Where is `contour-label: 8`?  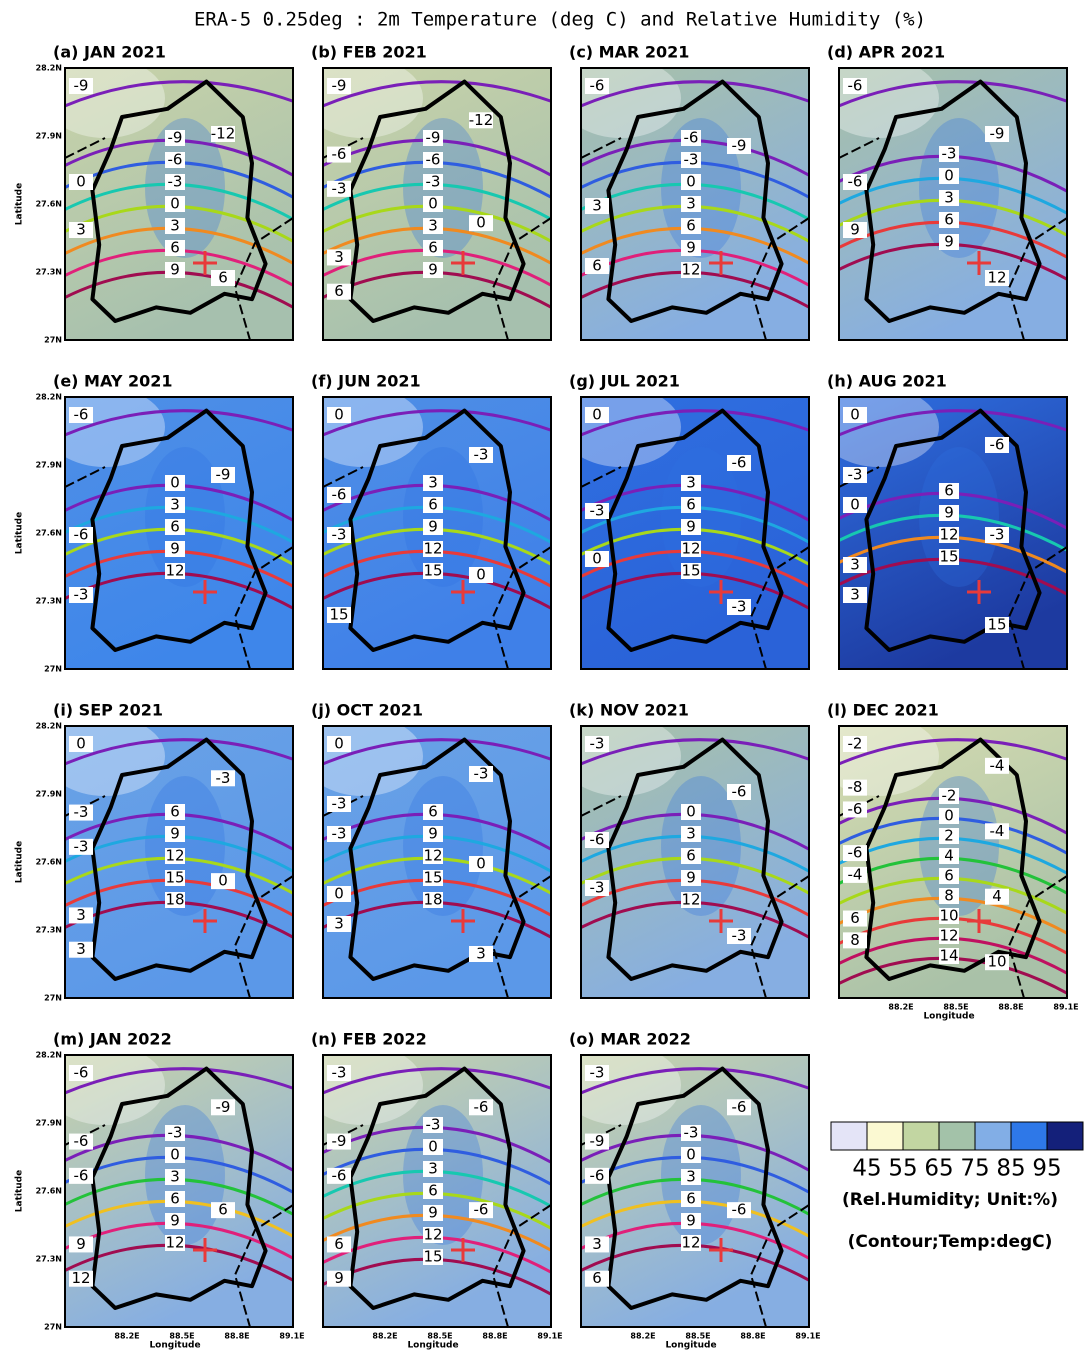 contour-label: 8 is located at coordinates (855, 940).